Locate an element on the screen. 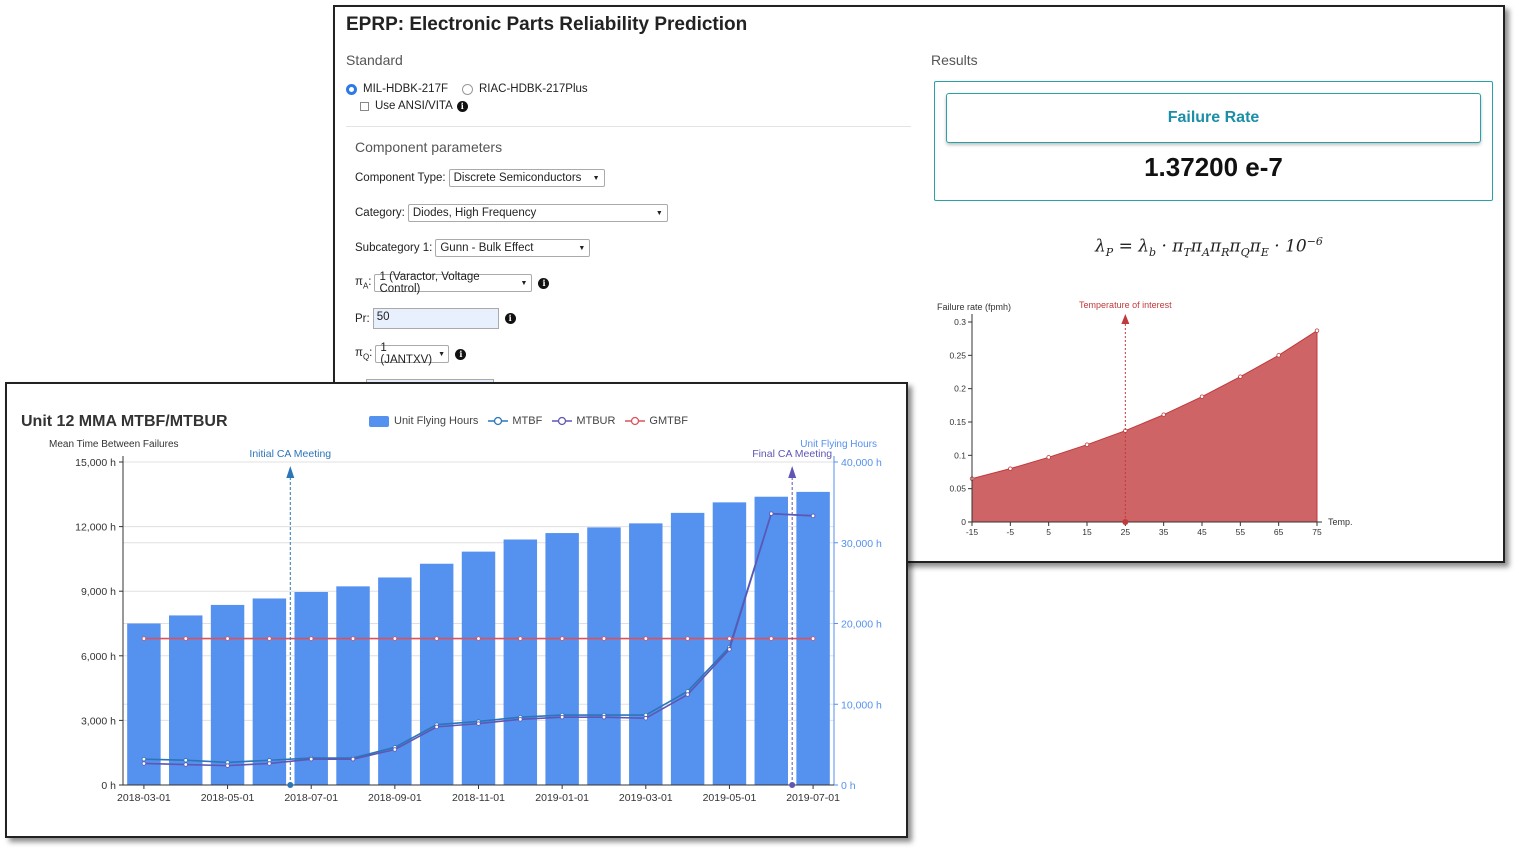 The width and height of the screenshot is (1519, 852). y-left-tick-label: 15,000 h is located at coordinates (95, 463).